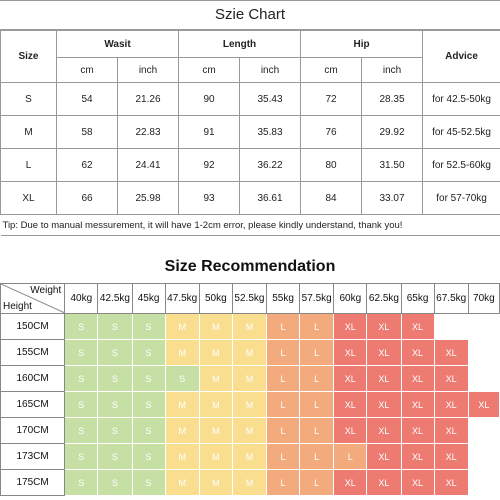 The height and width of the screenshot is (500, 500). What do you see at coordinates (33, 378) in the screenshot?
I see `height-label: 160CM` at bounding box center [33, 378].